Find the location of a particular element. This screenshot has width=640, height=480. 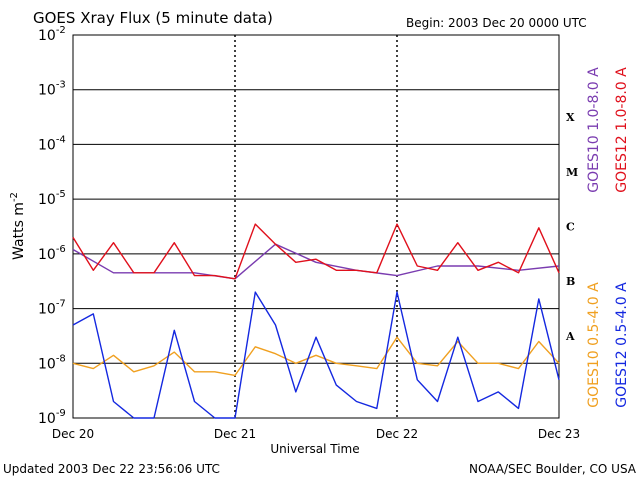

legend-label: GOES10 0.5-4.0 A is located at coordinates (594, 345).